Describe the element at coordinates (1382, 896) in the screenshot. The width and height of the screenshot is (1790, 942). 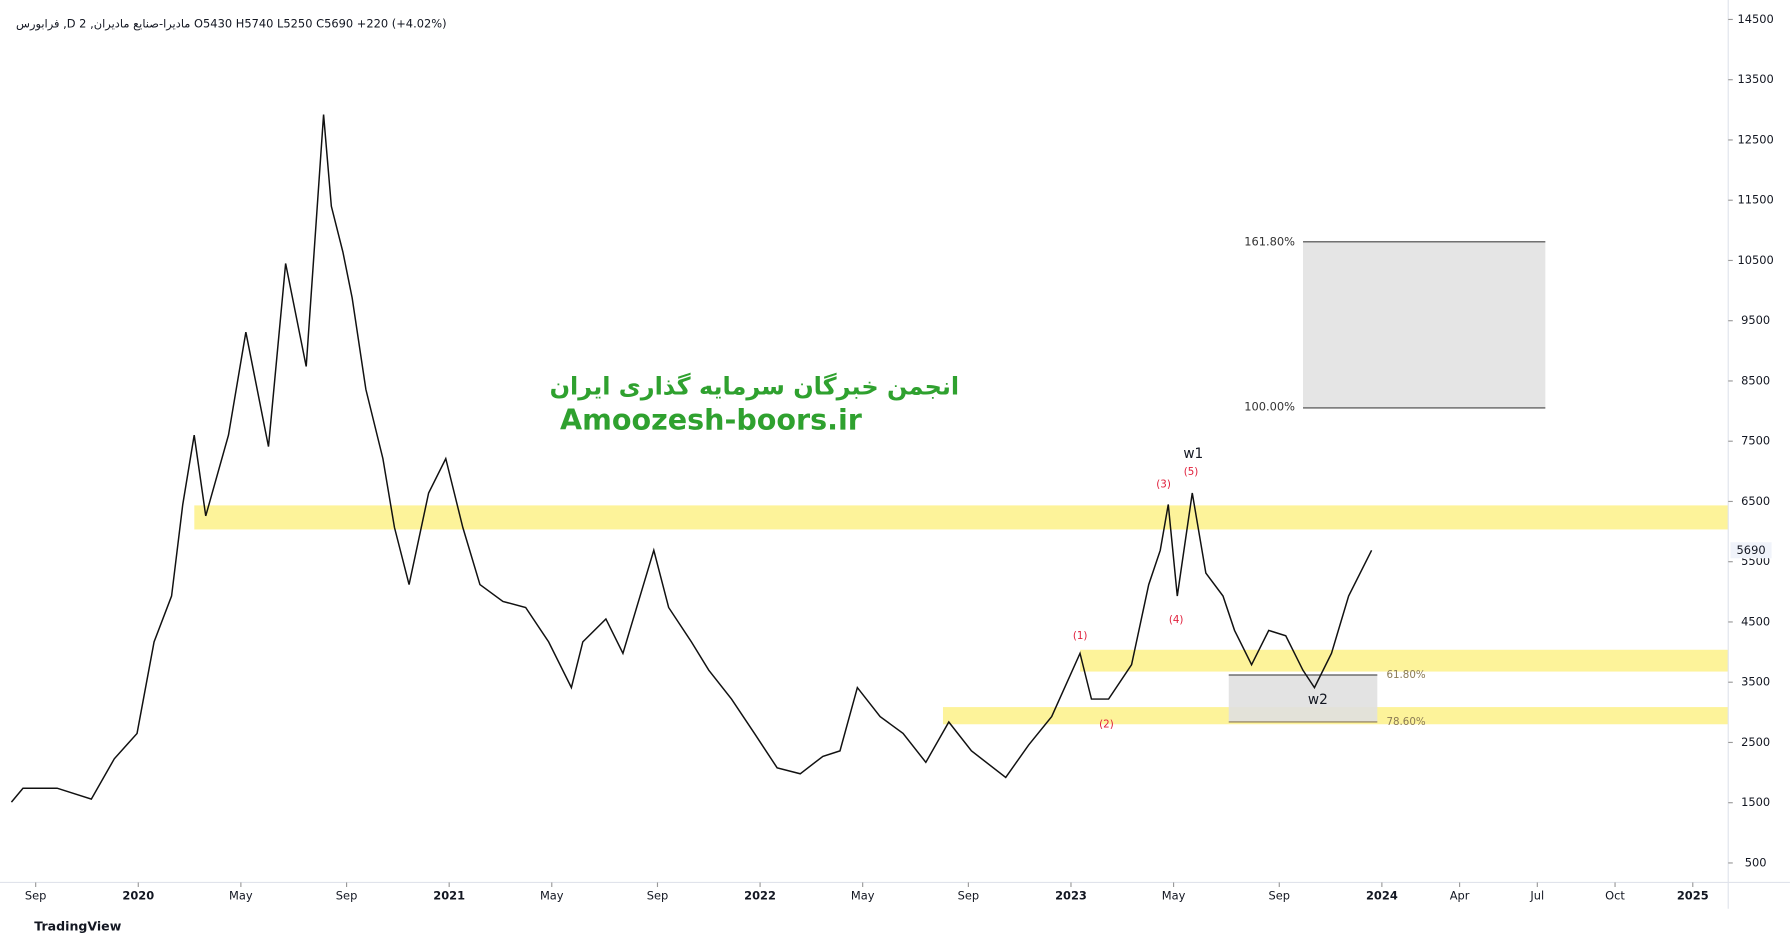
I see `x-tick-label: 2024` at that location.